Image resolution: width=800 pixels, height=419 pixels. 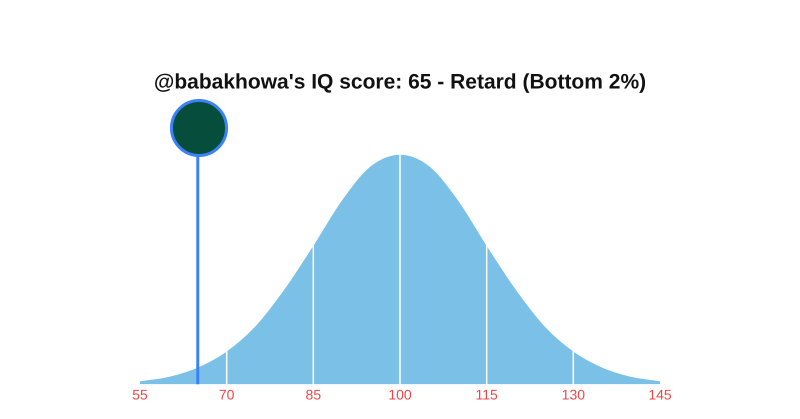 I want to click on x-tick-label: 55, so click(x=140, y=394).